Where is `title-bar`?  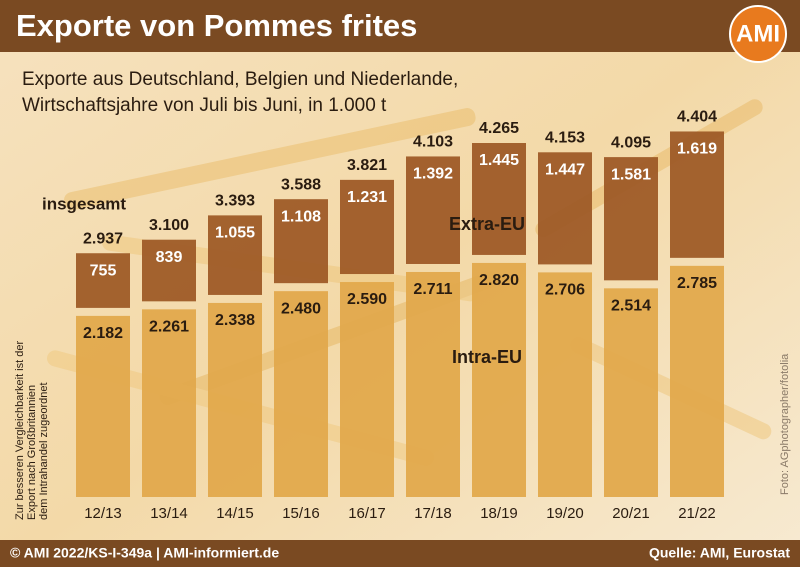
title-bar is located at coordinates (400, 26).